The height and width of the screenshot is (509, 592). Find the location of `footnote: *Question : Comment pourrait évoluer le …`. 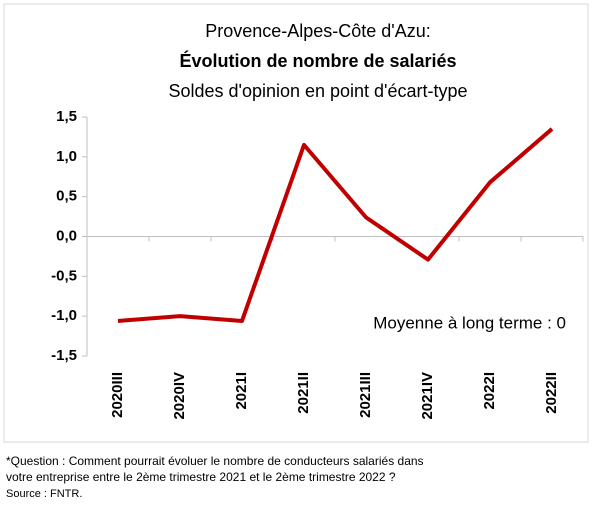

footnote: *Question : Comment pourrait évoluer le … is located at coordinates (215, 461).